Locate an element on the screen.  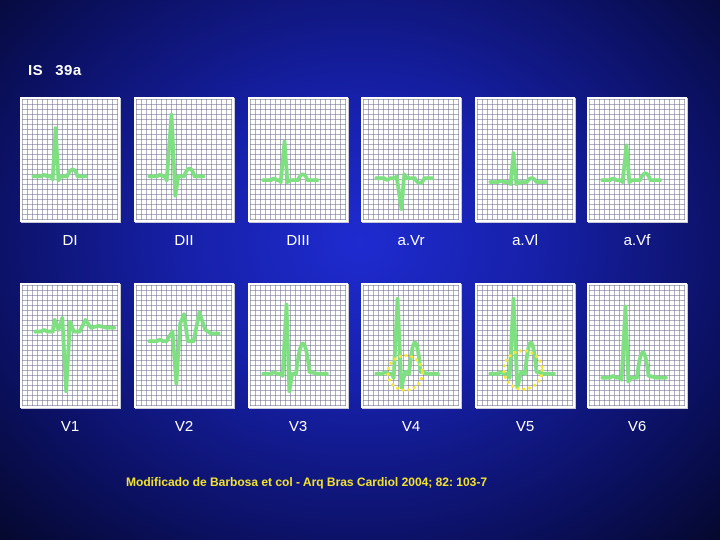
ecg-trace-avr is located at coordinates (404, 191).